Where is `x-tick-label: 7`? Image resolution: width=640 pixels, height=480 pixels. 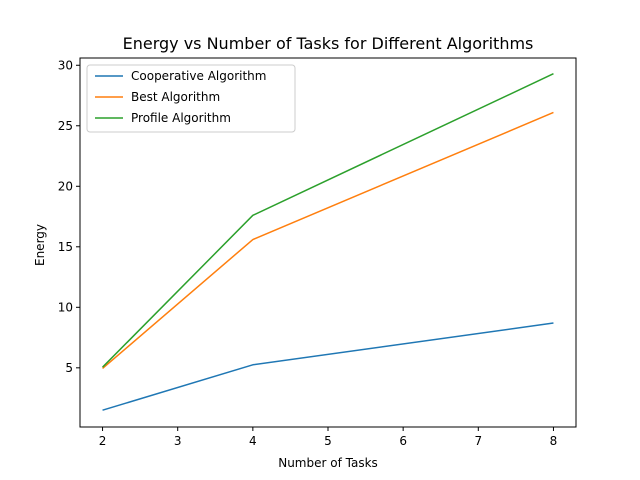 x-tick-label: 7 is located at coordinates (478, 441).